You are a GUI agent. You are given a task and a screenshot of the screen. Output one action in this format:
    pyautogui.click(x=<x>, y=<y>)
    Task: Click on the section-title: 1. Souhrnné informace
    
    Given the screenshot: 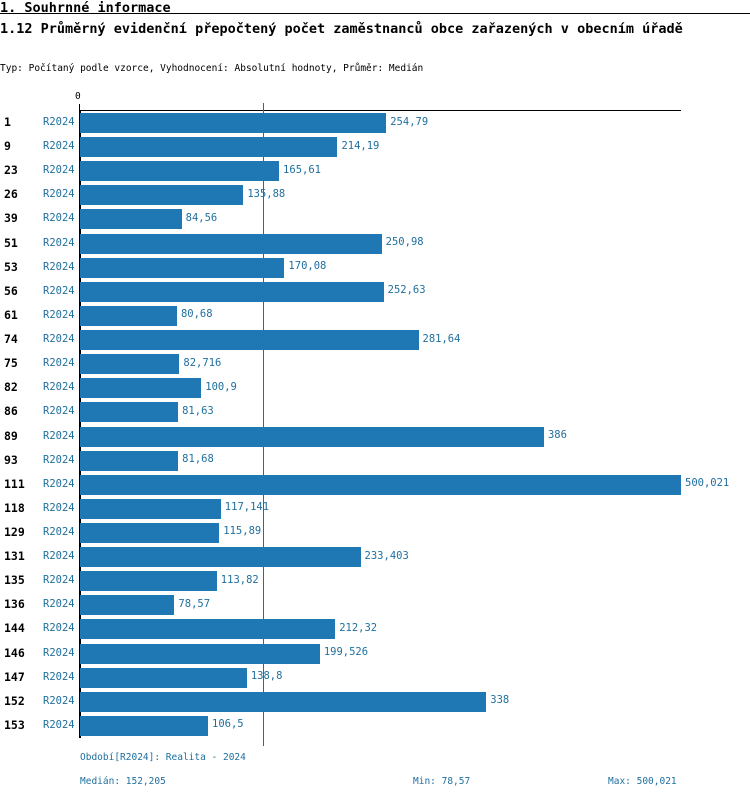 What is the action you would take?
    pyautogui.click(x=85, y=8)
    